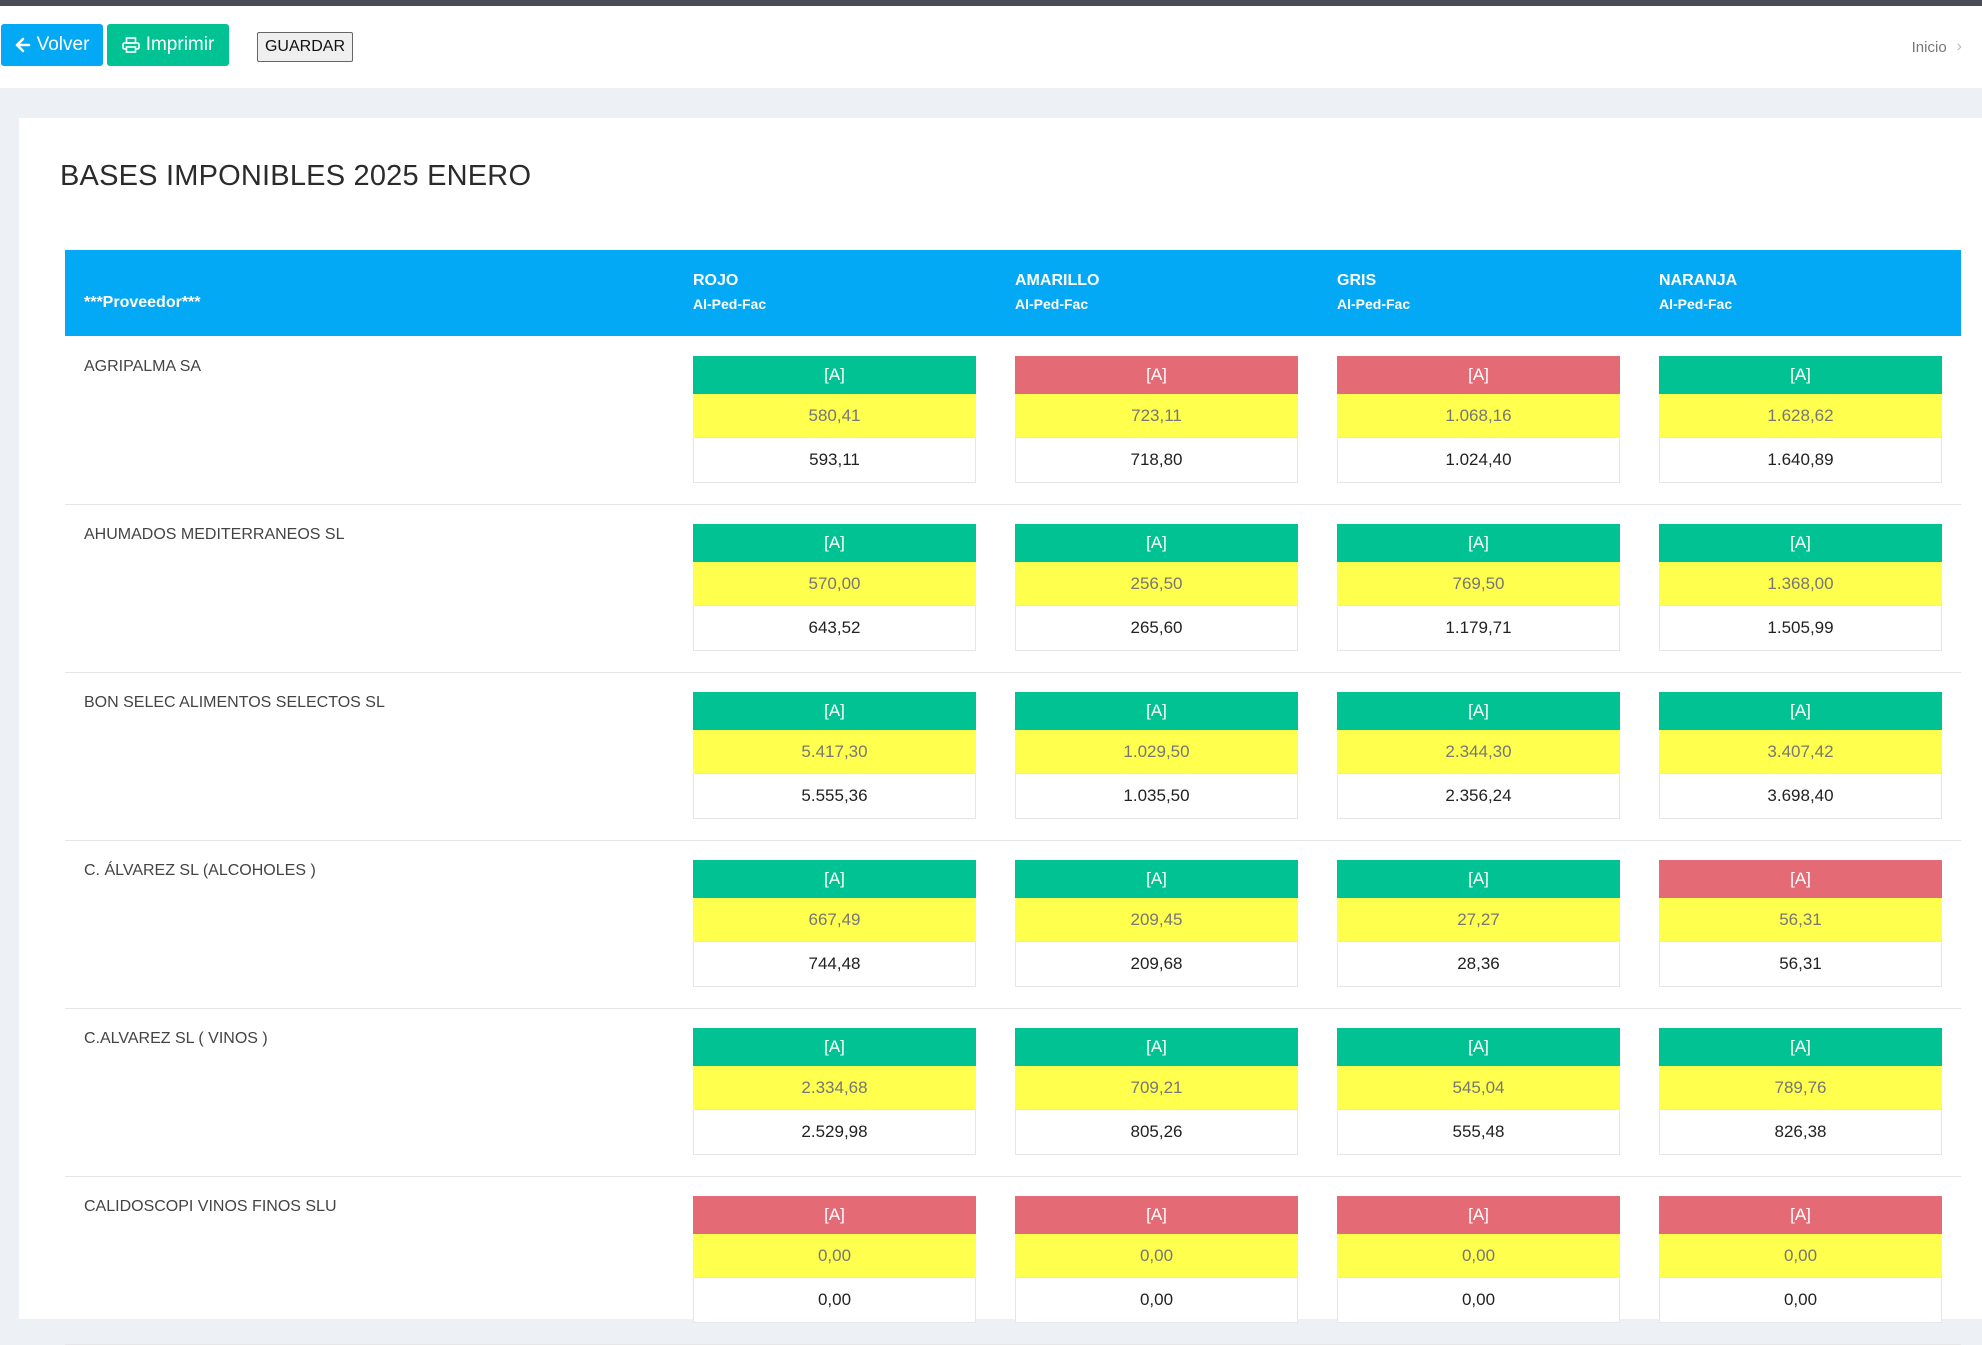  What do you see at coordinates (1156, 587) in the screenshot?
I see `amount-cell: [A] 256,50 265,60` at bounding box center [1156, 587].